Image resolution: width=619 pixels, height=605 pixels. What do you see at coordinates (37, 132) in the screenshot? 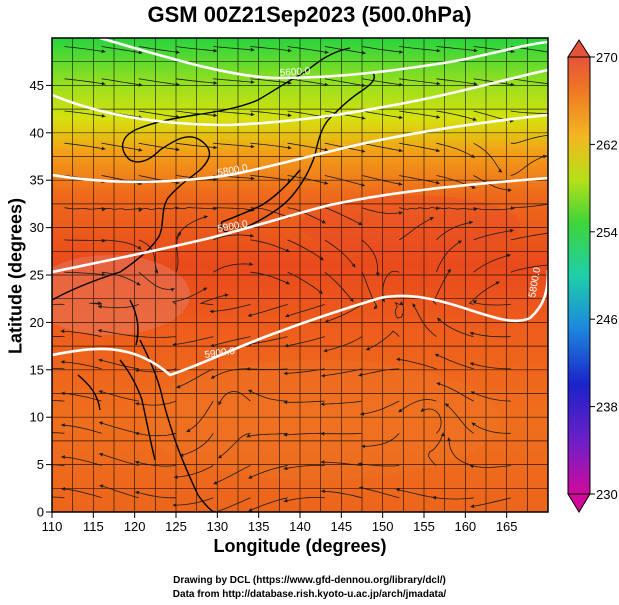
I see `y-tick-label: 40` at bounding box center [37, 132].